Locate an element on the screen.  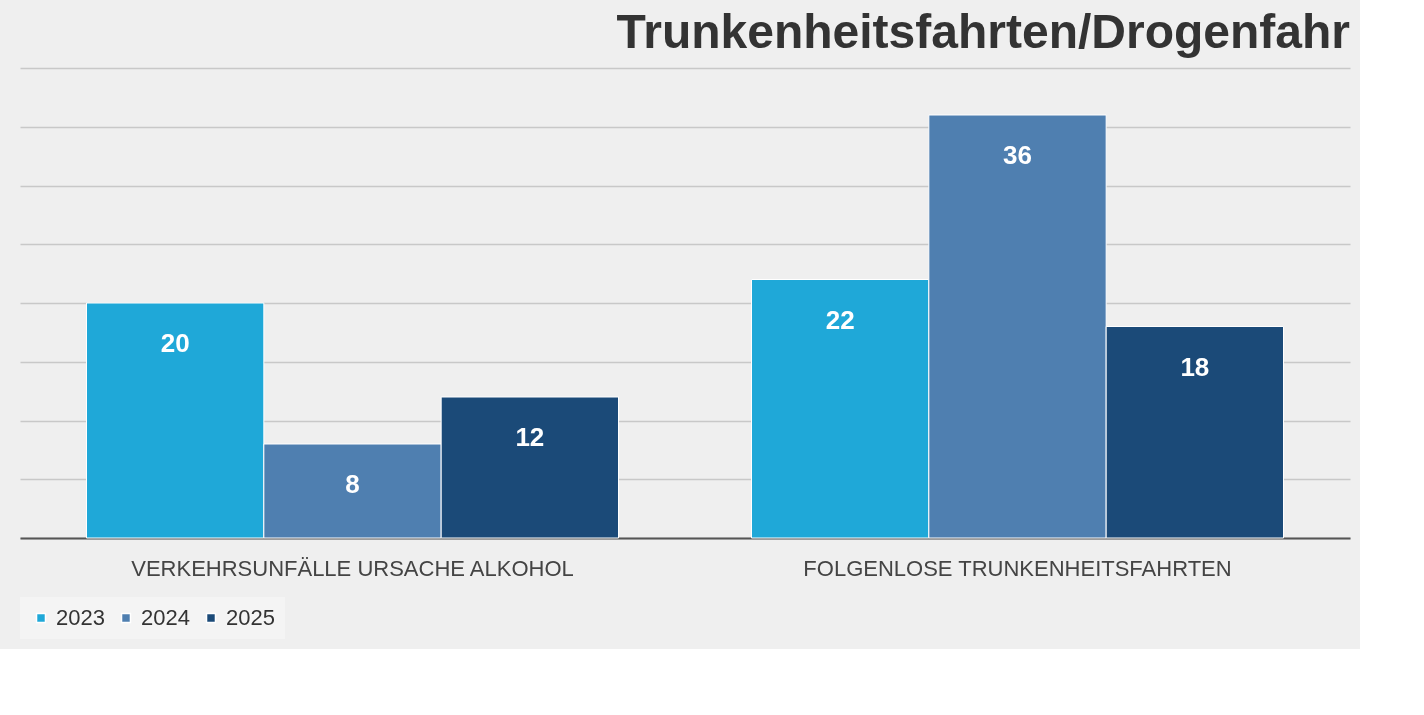
x-tick-label: FOLGENLOSE TRUNKENHEITSFAHRTEN is located at coordinates (1017, 568).